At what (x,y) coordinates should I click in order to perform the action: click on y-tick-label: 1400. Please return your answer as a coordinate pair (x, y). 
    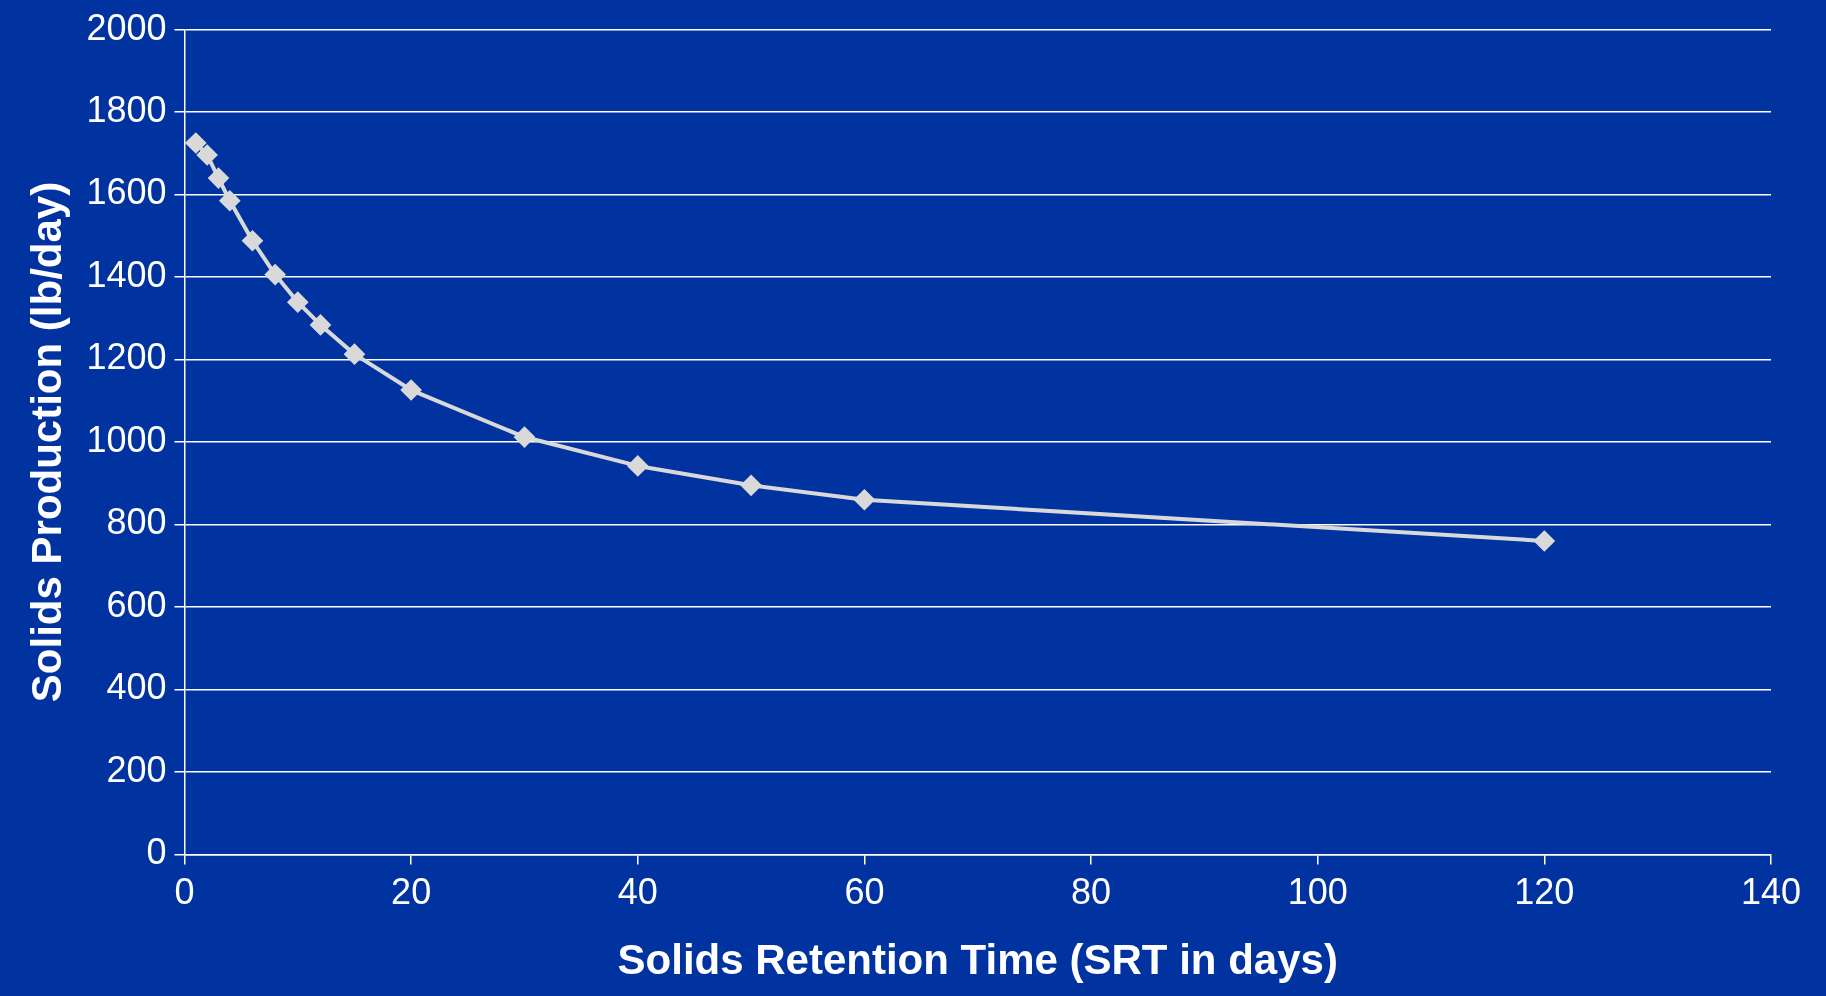
    Looking at the image, I should click on (126, 274).